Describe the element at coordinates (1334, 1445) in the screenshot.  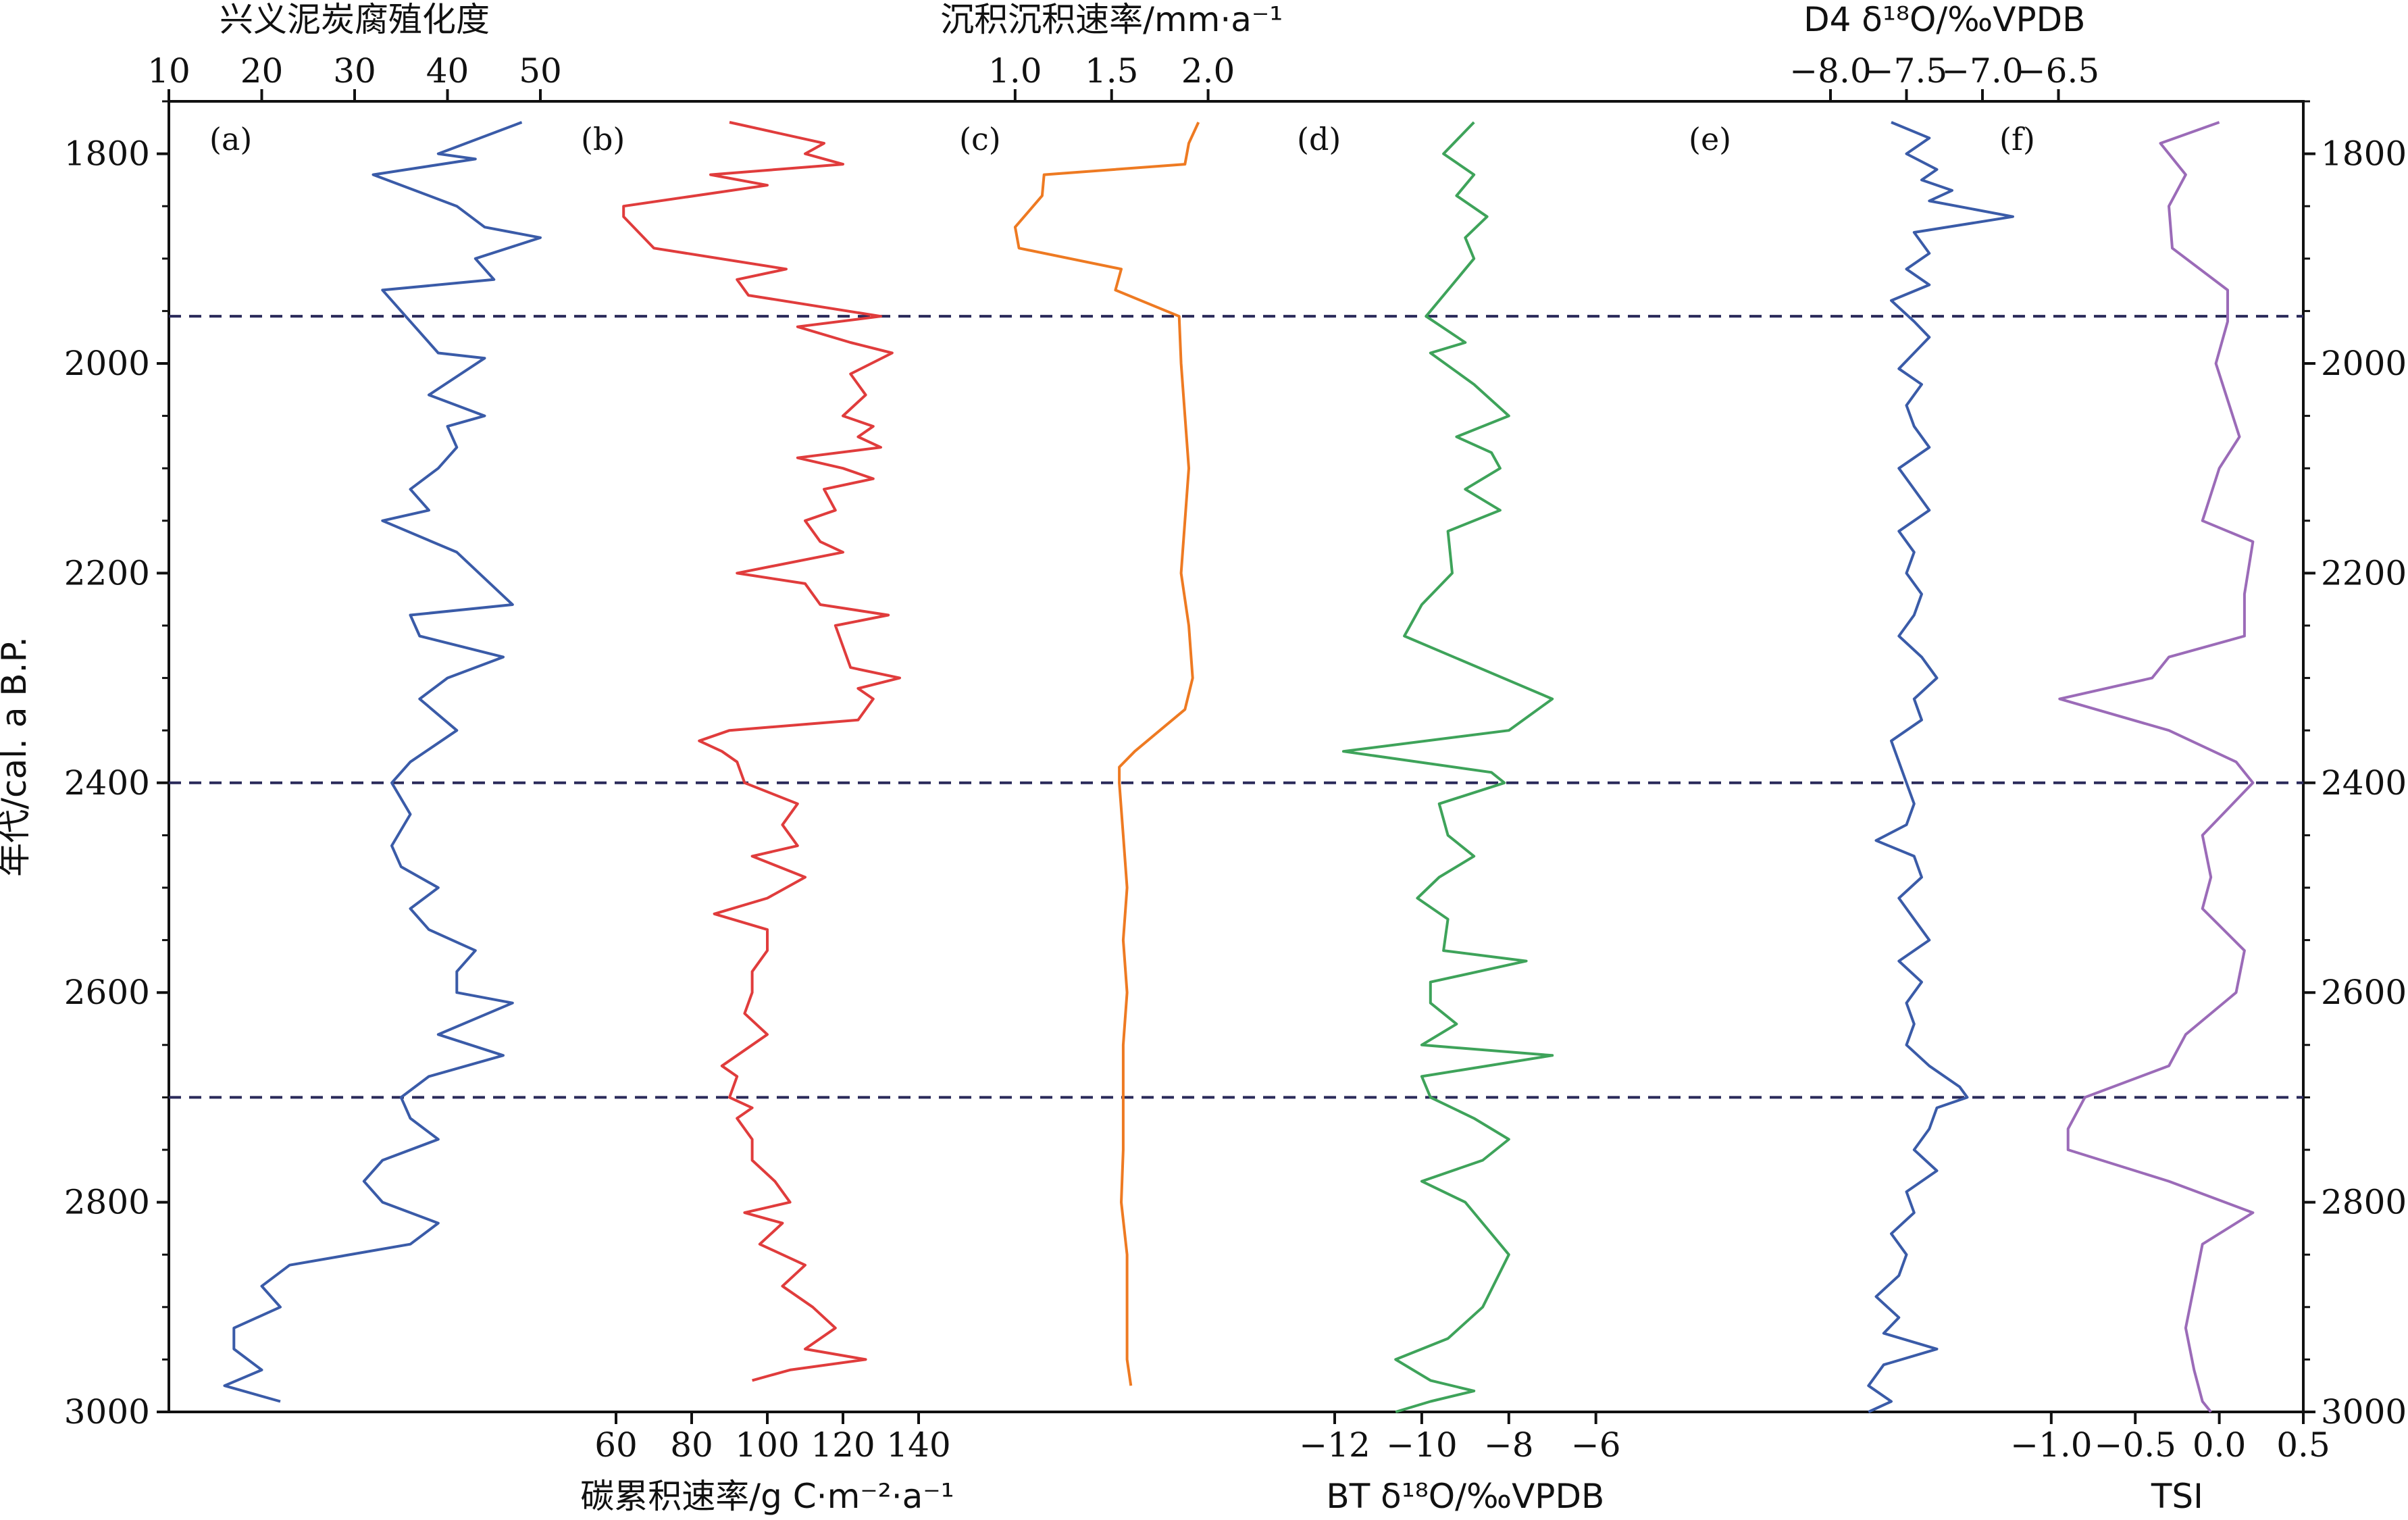
I see `x-tick-label-4: −12` at that location.